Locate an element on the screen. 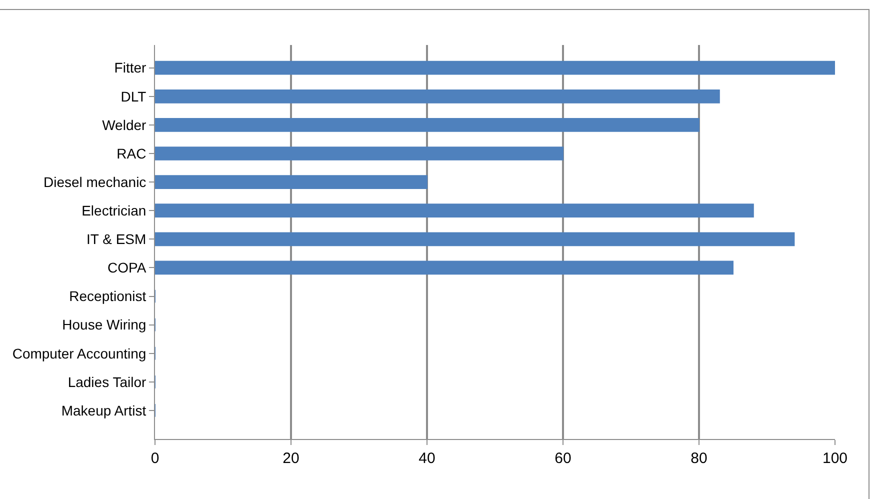 The image size is (880, 499). y-tick-label: COPA is located at coordinates (127, 268).